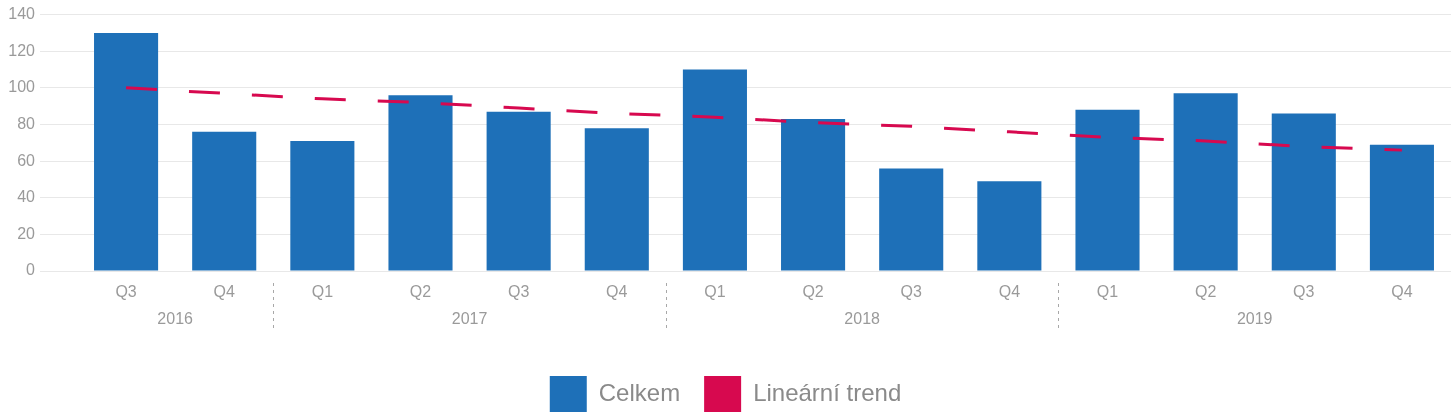  Describe the element at coordinates (22, 87) in the screenshot. I see `y-tick-label: 100` at that location.